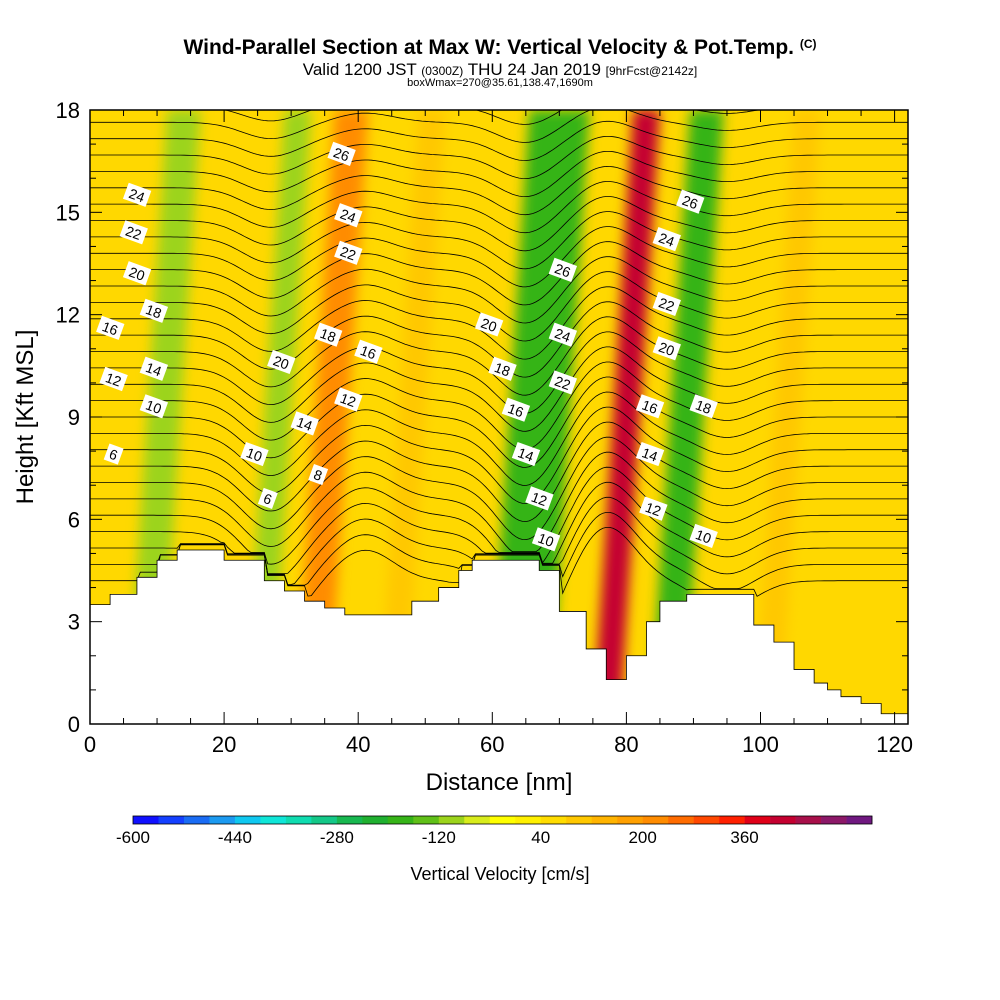 The height and width of the screenshot is (1000, 1000). What do you see at coordinates (358, 744) in the screenshot?
I see `x-tick-label: 40` at bounding box center [358, 744].